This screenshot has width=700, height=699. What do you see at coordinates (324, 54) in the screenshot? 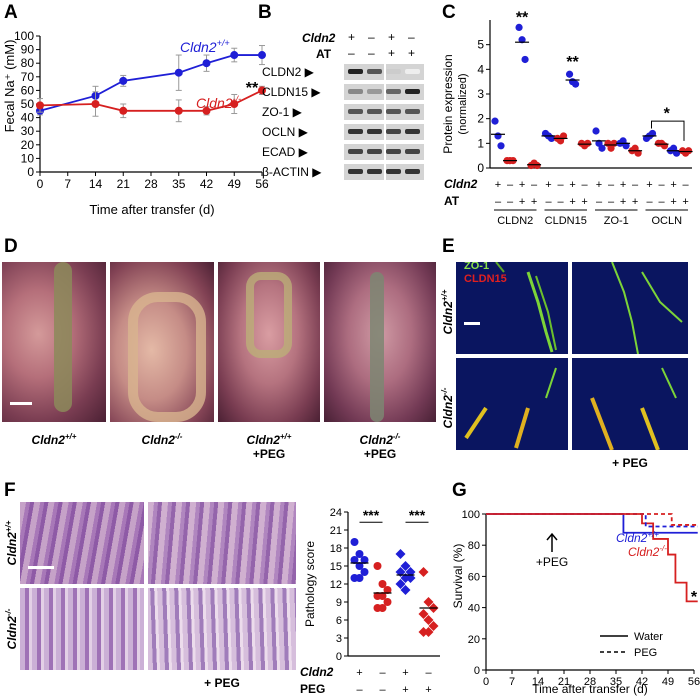
I see `panel-b-row-at: AT` at bounding box center [324, 54].